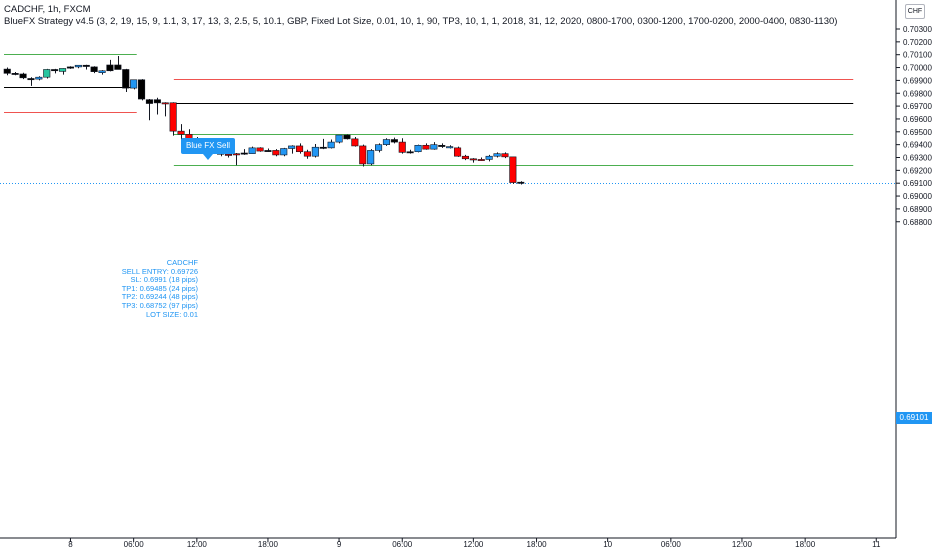  Describe the element at coordinates (339, 544) in the screenshot. I see `time-tick-label: 9` at that location.